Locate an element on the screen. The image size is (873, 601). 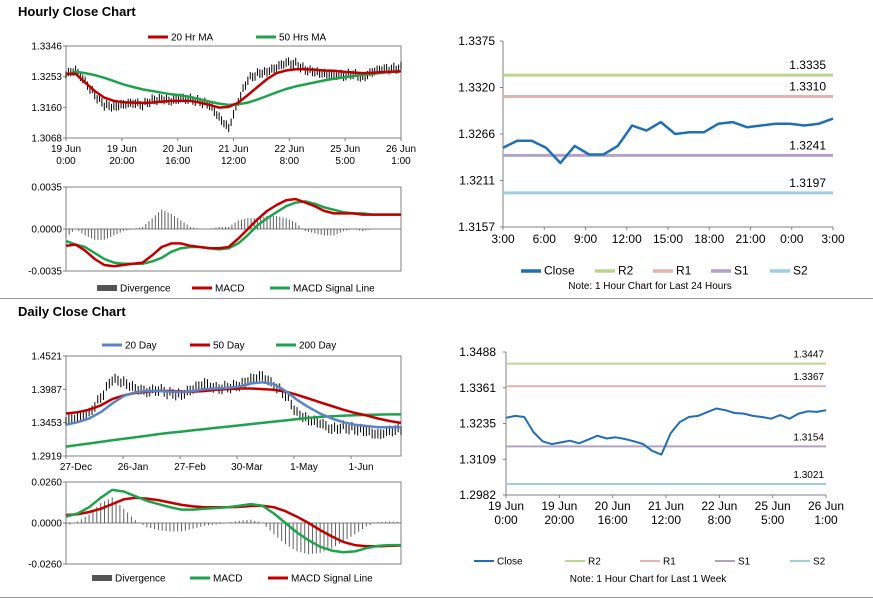
legend-20day-label: 20 Day is located at coordinates (141, 346).